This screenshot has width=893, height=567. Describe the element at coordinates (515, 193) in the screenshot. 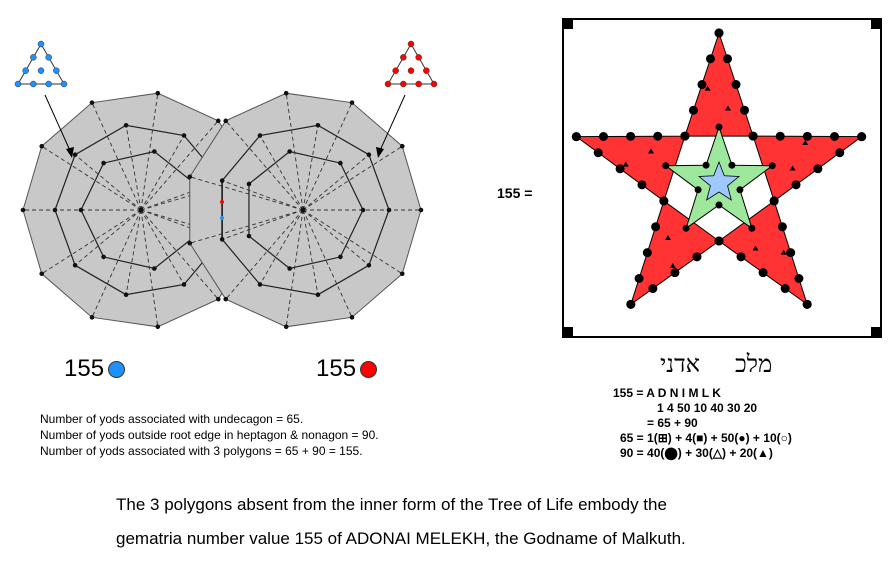

I see `equation-label: 155 =` at that location.